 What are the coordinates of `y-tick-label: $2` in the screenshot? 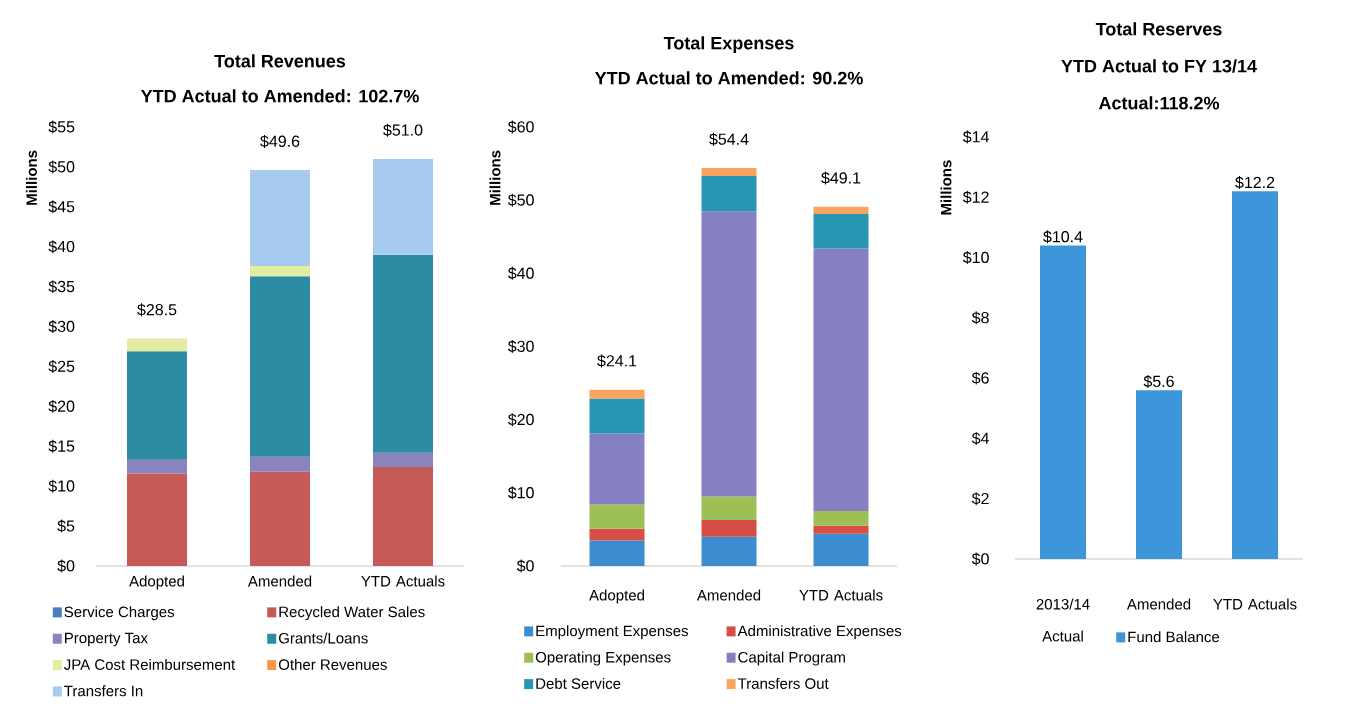 It's located at (980, 499).